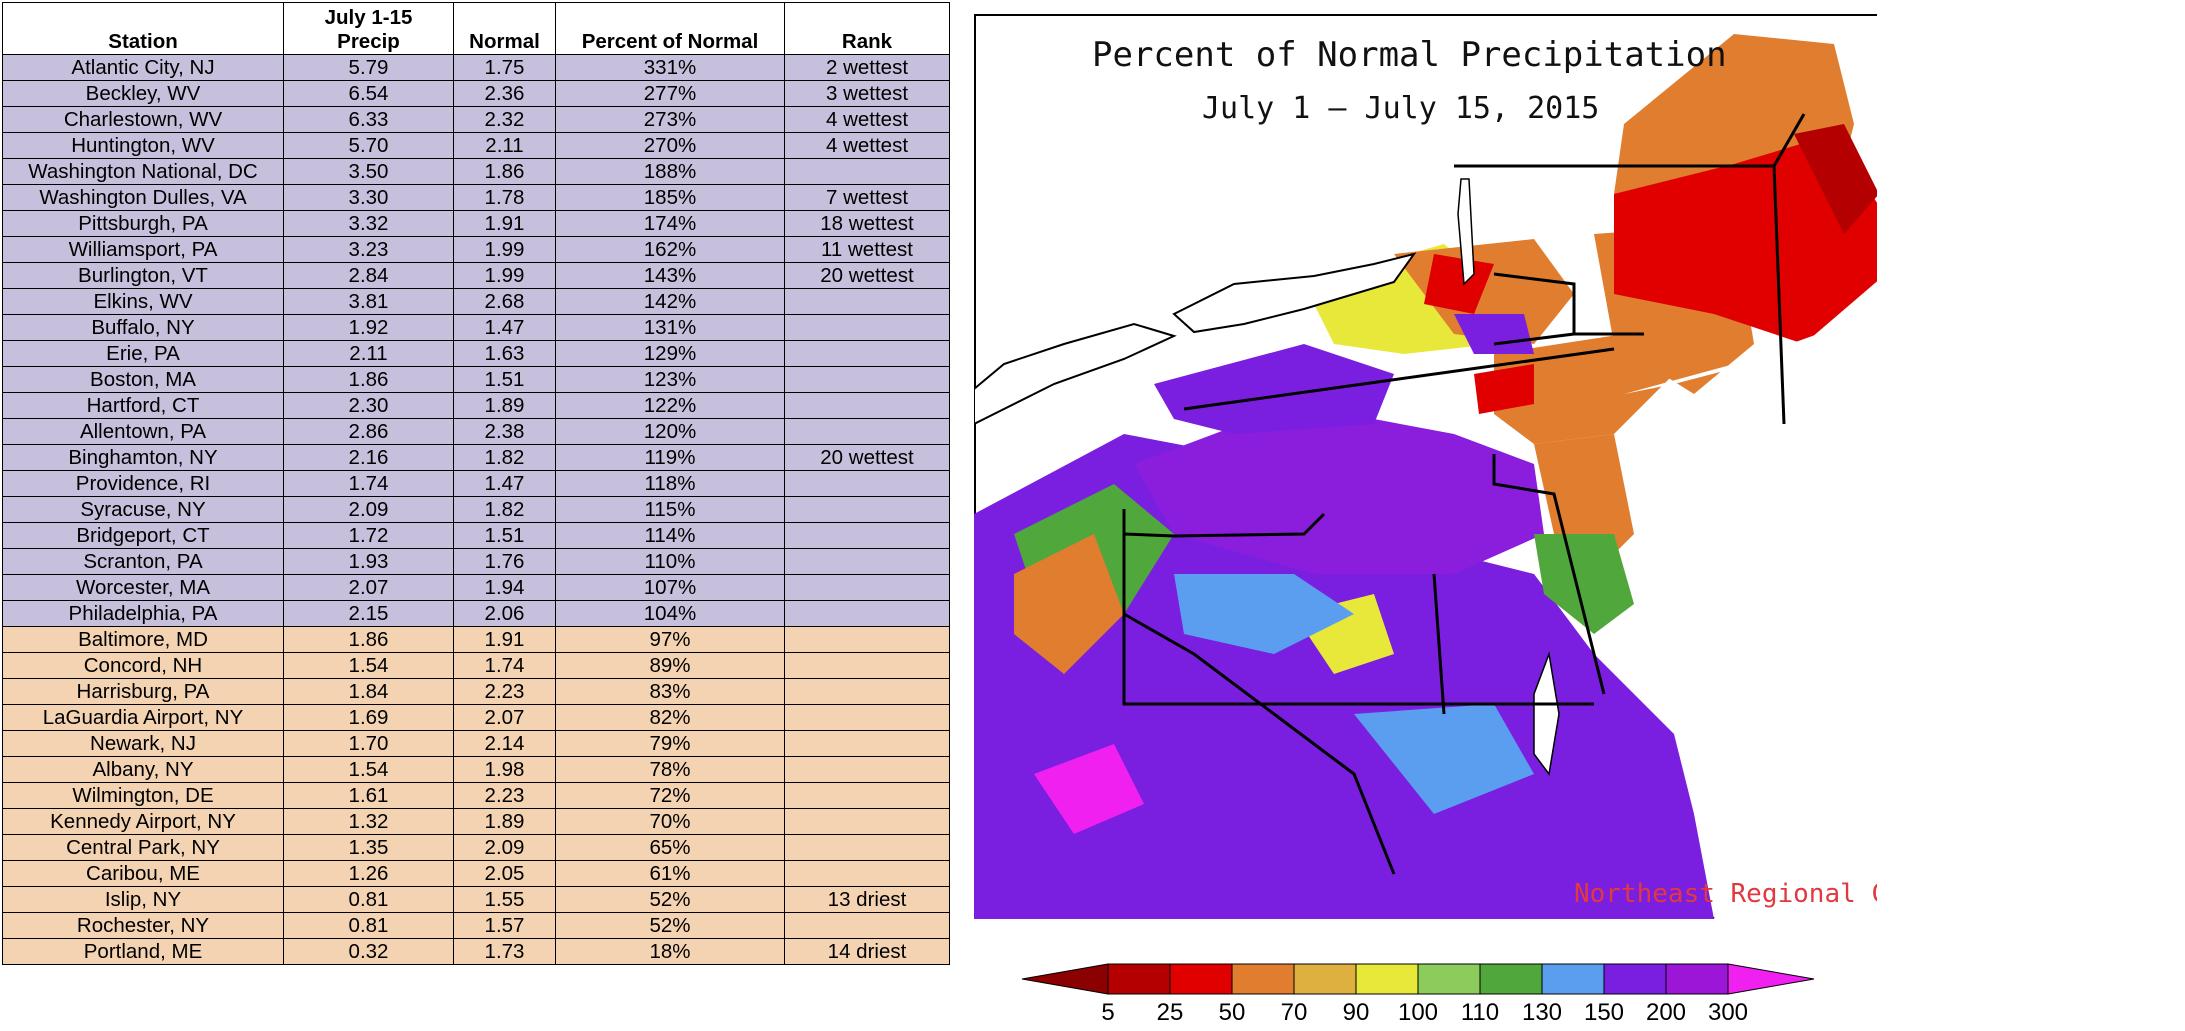  I want to click on cell-normal: 1.57, so click(504, 925).